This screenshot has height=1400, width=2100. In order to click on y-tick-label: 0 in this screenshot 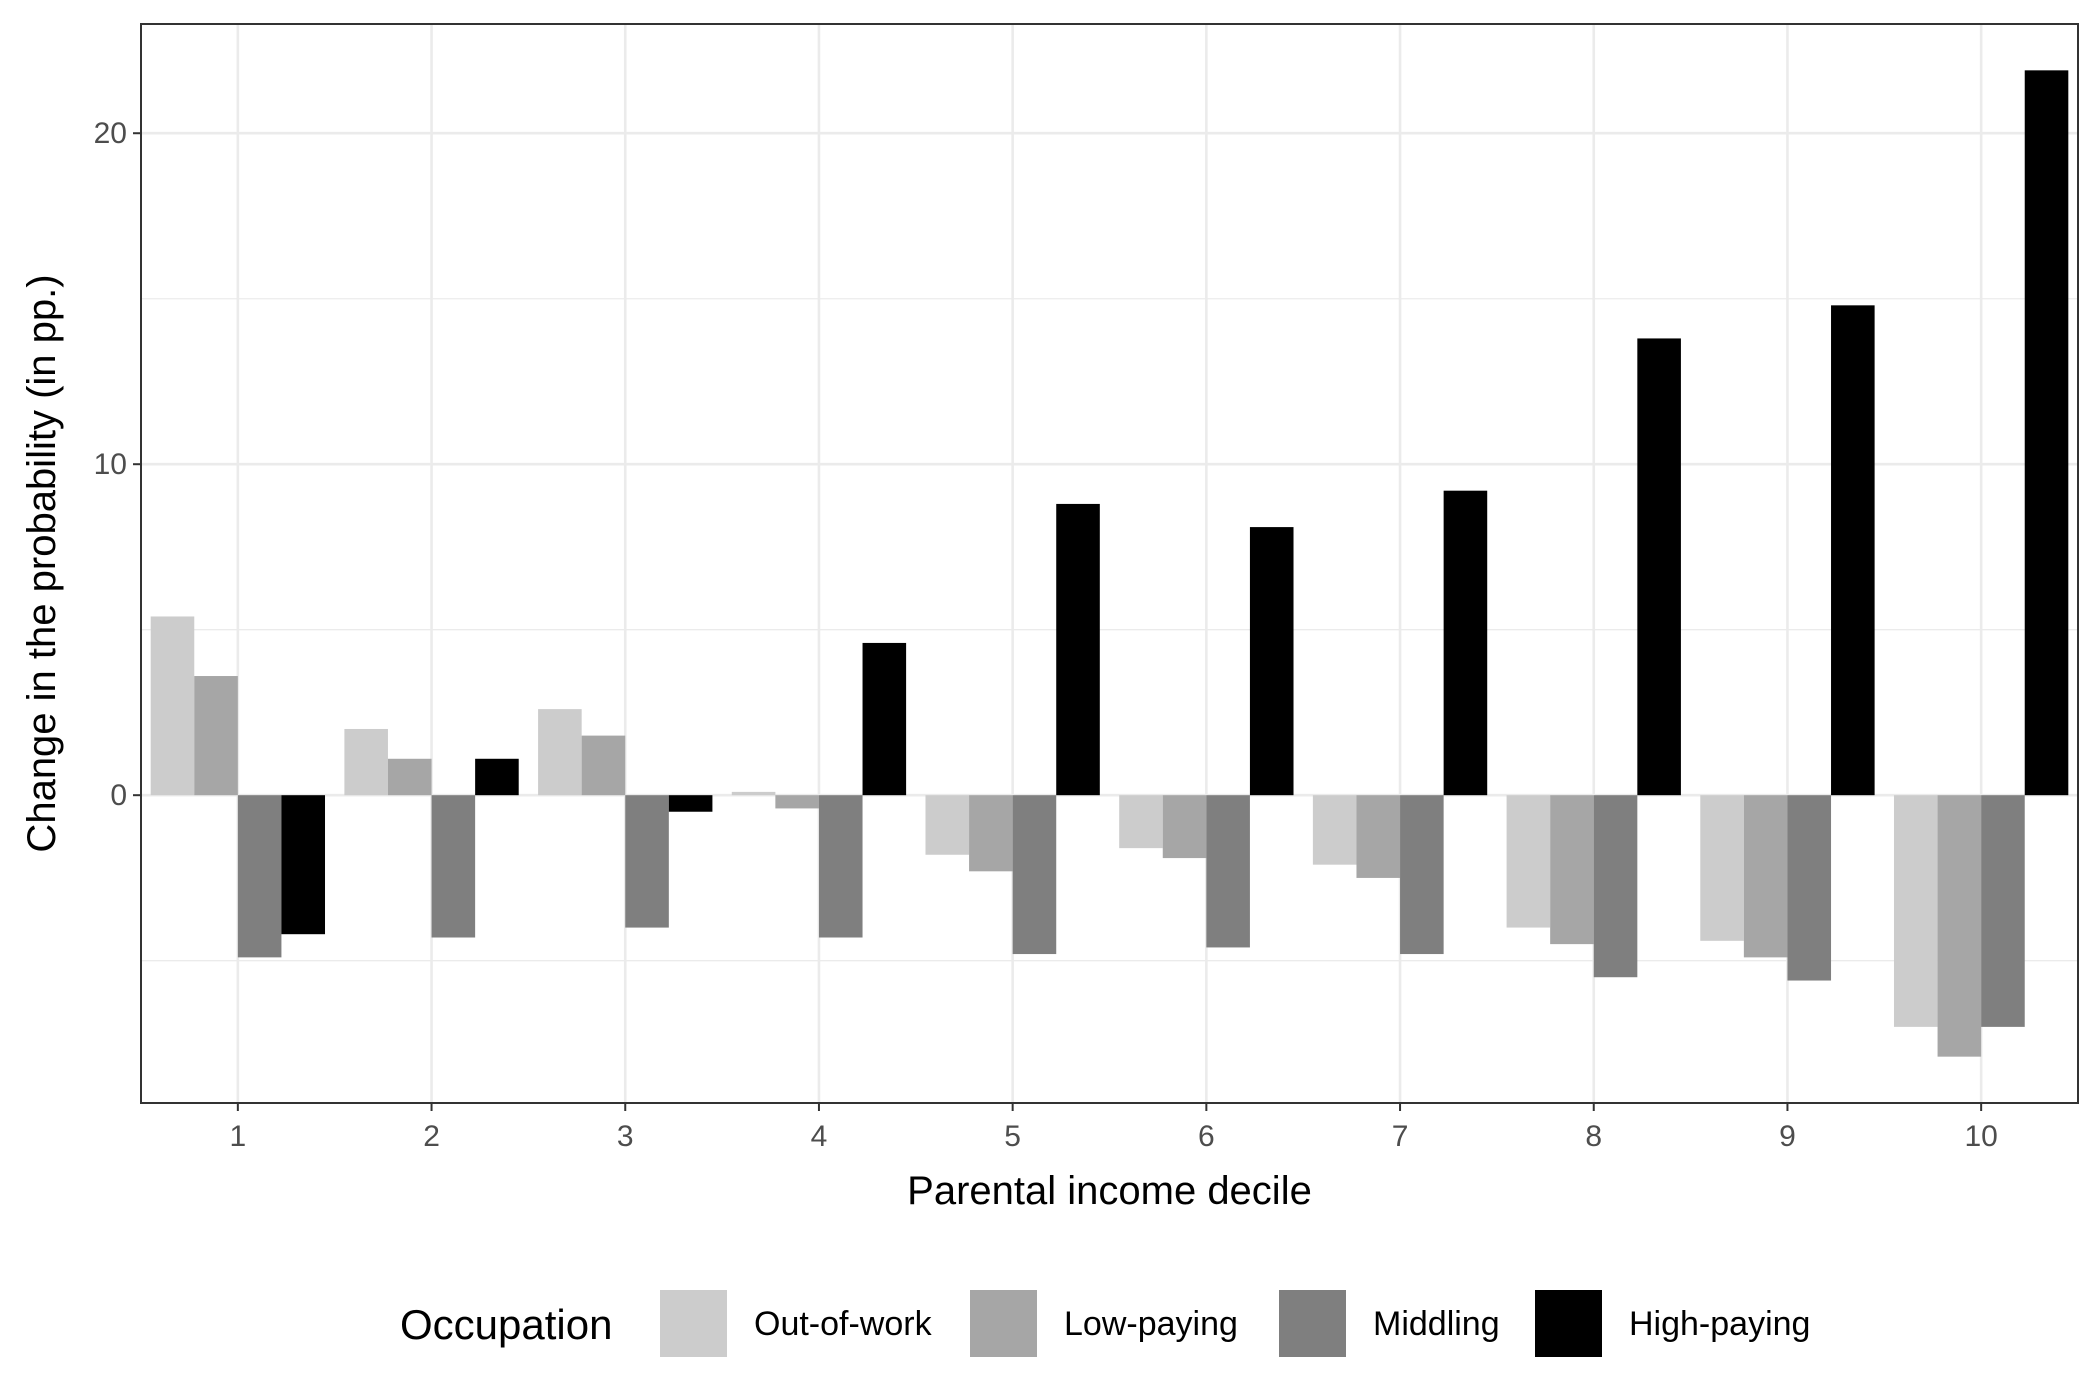, I will do `click(118, 795)`.